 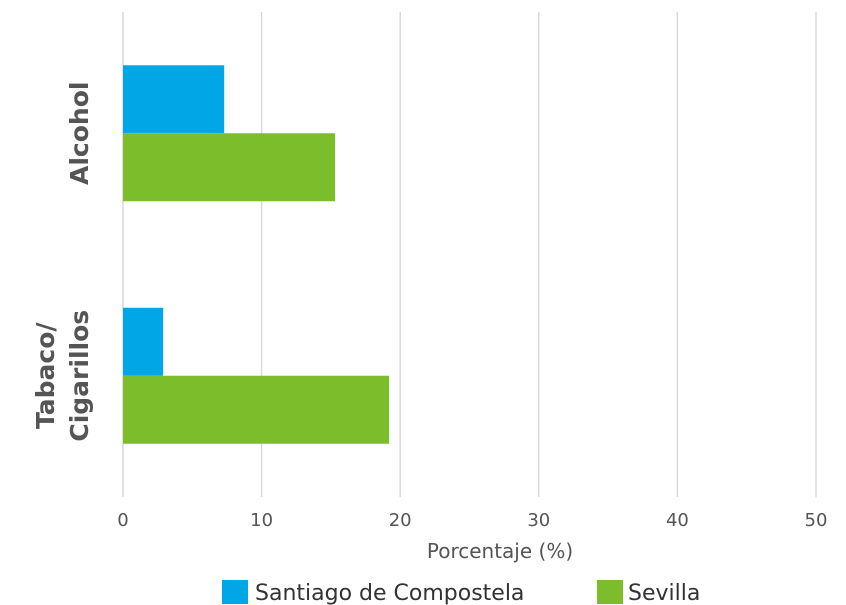 I want to click on x-tick-label: 20, so click(x=400, y=520).